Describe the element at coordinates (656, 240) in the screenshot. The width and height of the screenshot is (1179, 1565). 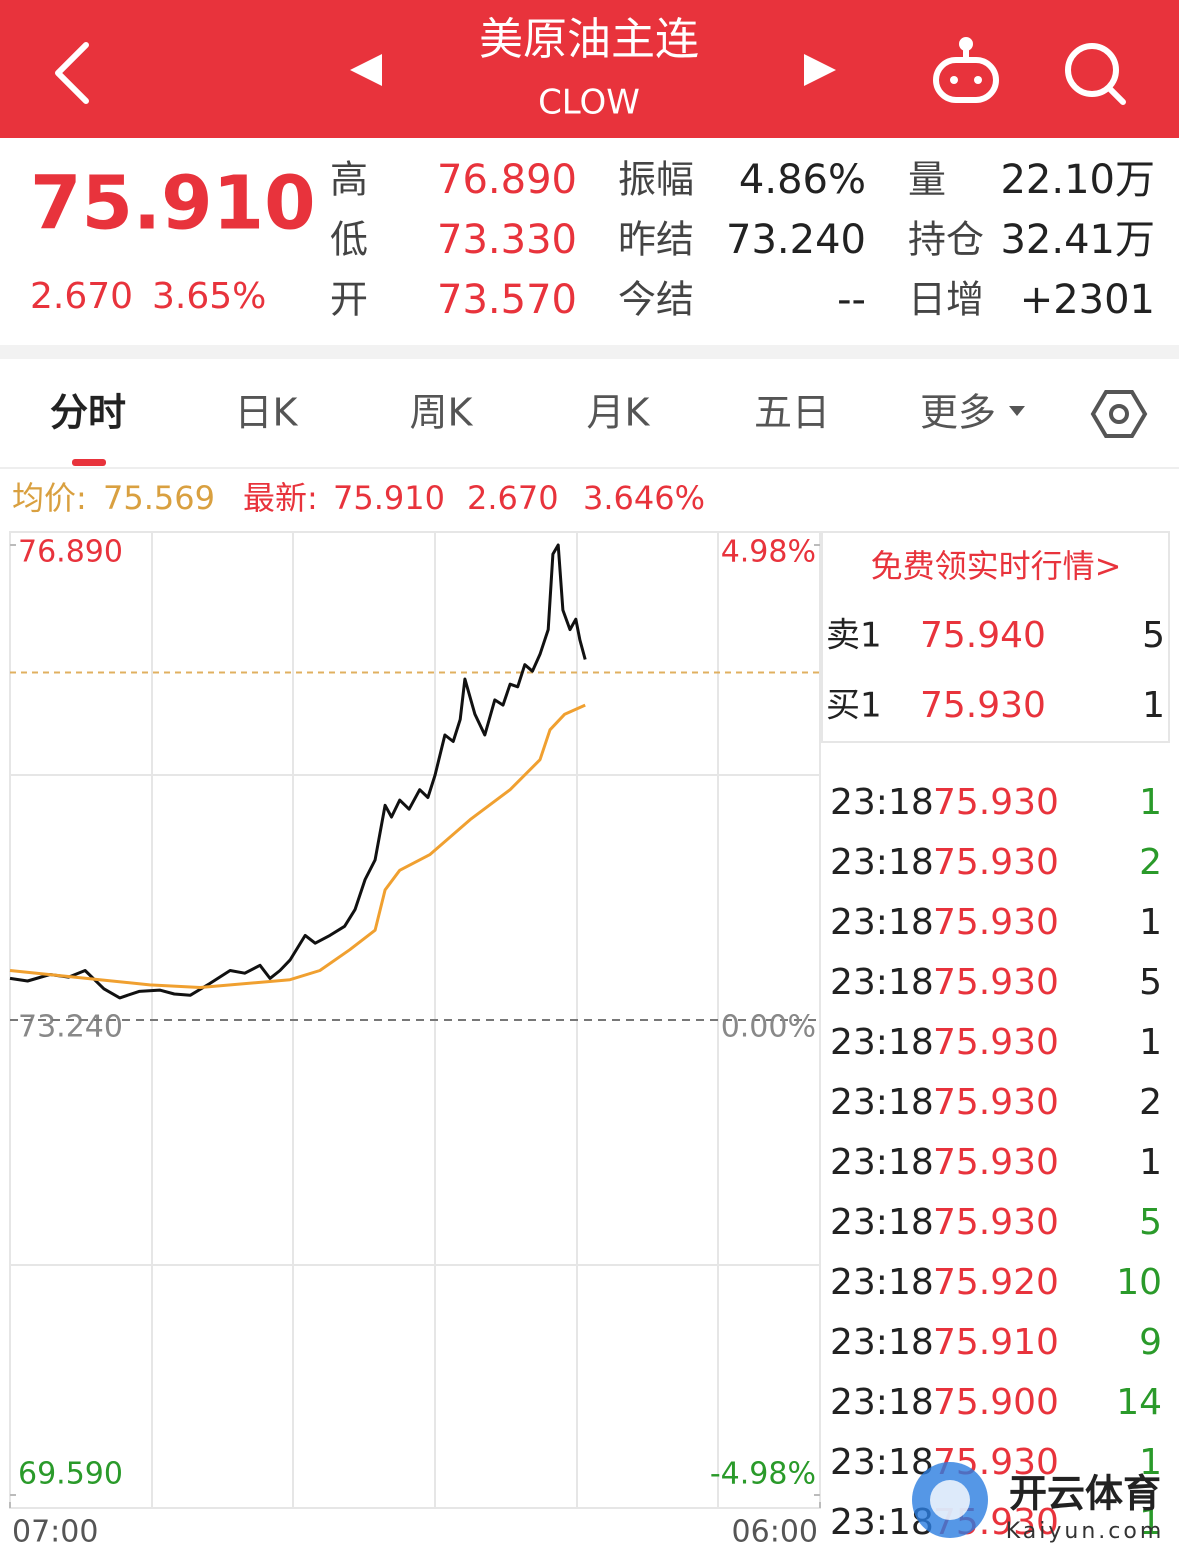
I see `stat-label: 昨结` at that location.